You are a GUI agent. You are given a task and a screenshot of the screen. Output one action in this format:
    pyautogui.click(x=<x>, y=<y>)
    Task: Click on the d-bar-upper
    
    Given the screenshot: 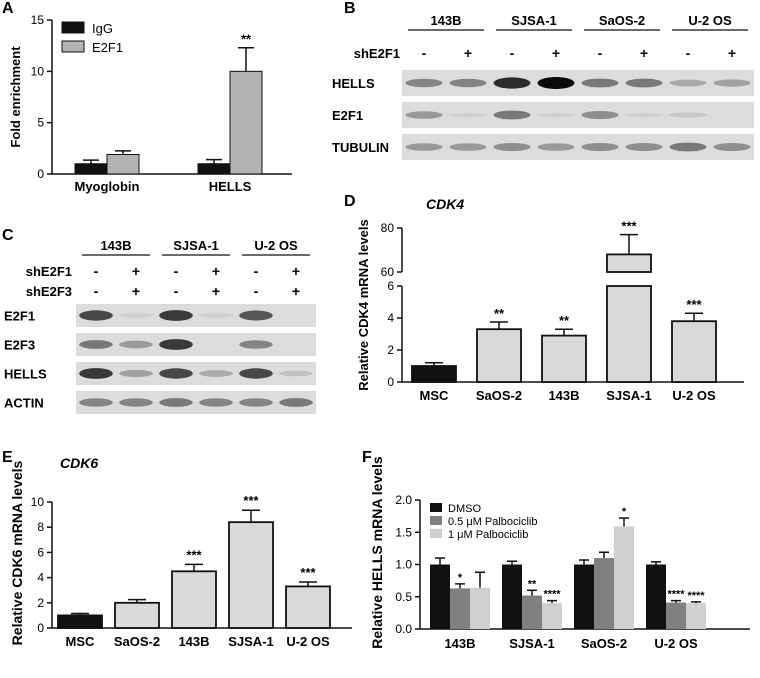 What is the action you would take?
    pyautogui.click(x=629, y=263)
    